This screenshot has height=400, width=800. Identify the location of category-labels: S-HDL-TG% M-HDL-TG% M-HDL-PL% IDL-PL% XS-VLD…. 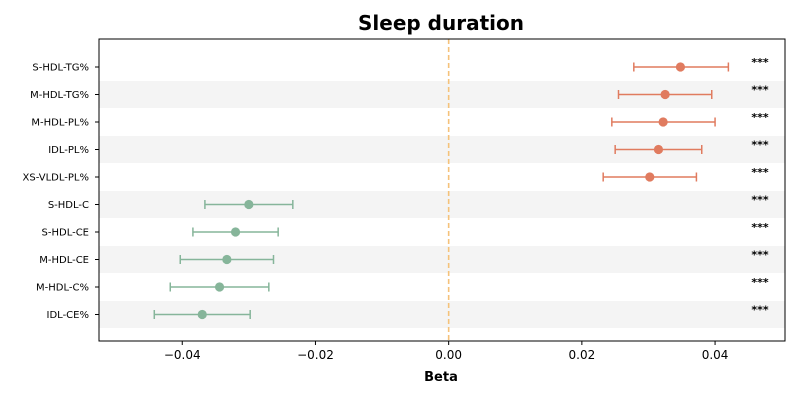
(56, 192).